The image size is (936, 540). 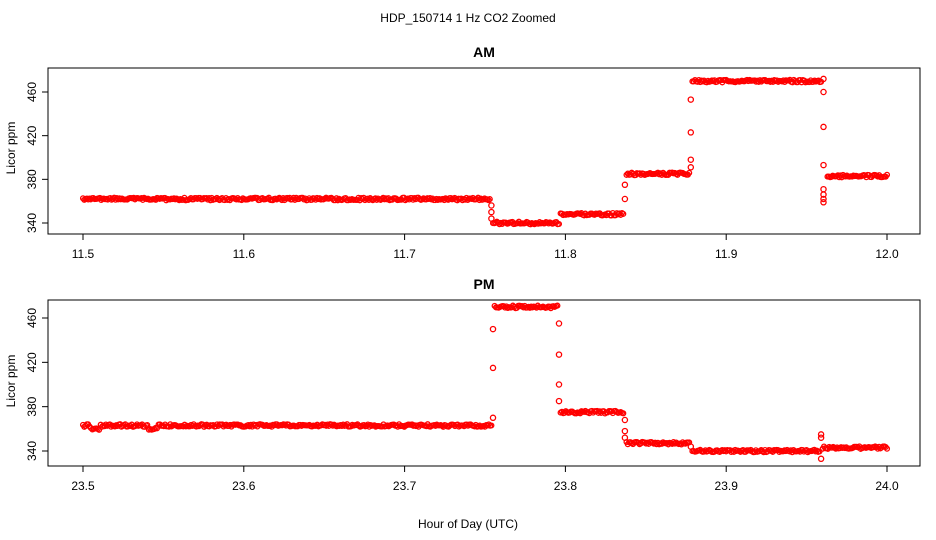 What do you see at coordinates (887, 254) in the screenshot?
I see `am-x-tick-label: 12.0` at bounding box center [887, 254].